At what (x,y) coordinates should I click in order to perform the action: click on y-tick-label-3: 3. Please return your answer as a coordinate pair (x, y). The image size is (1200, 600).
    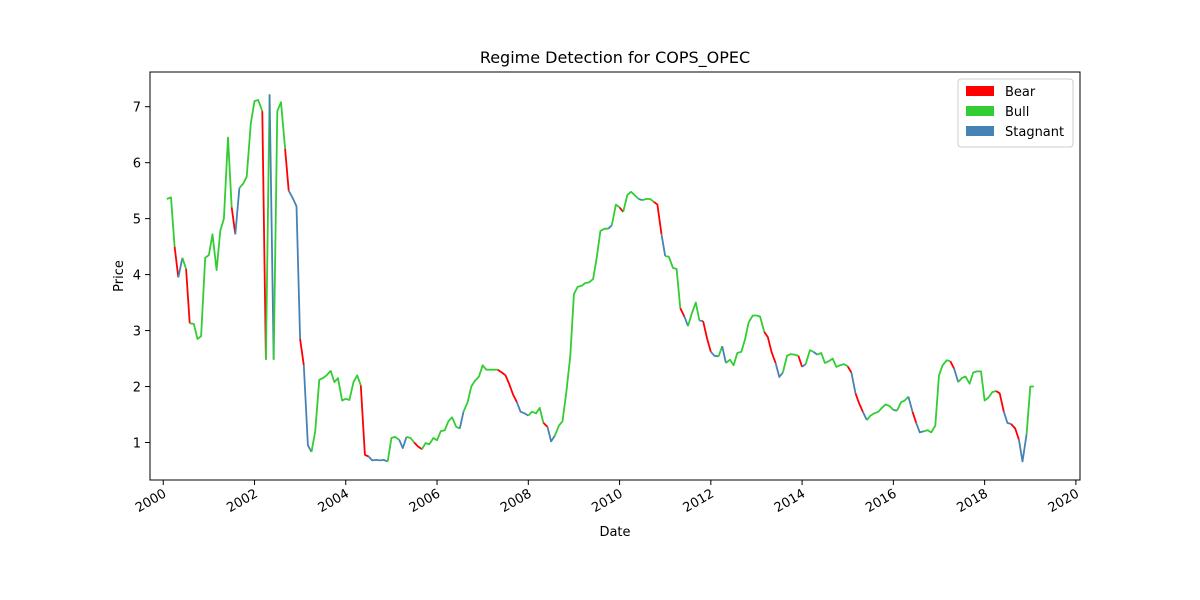
    Looking at the image, I should click on (137, 332).